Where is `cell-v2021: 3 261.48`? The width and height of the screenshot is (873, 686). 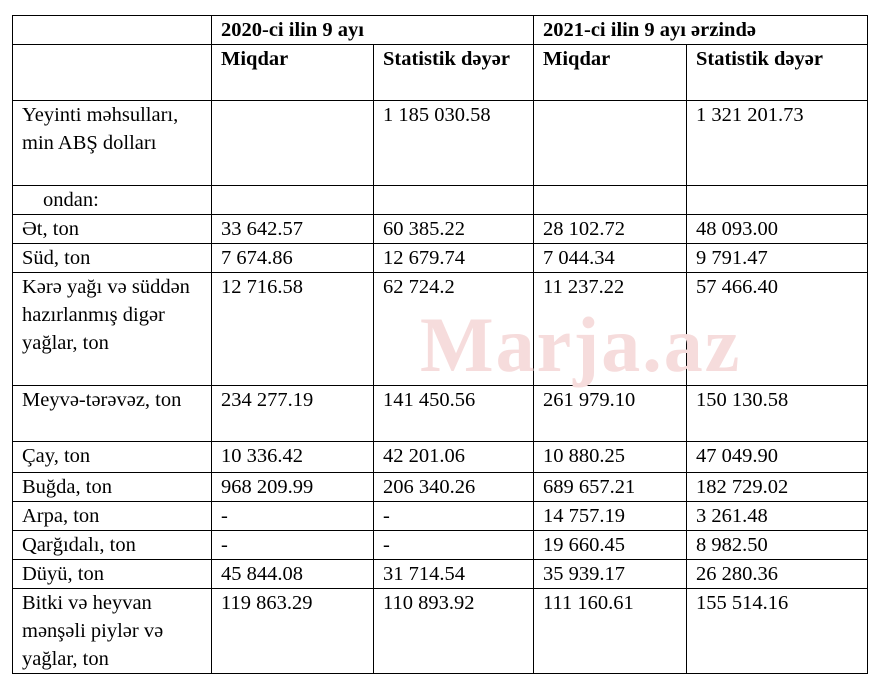
cell-v2021: 3 261.48 is located at coordinates (777, 516).